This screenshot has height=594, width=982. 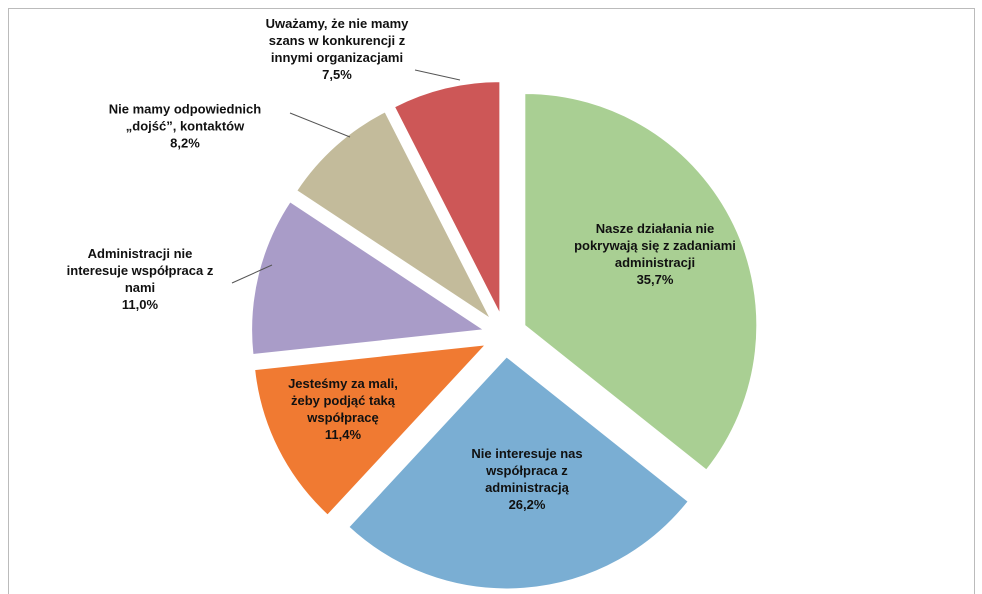 What do you see at coordinates (185, 108) in the screenshot?
I see `slice-label: Nie mamy odpowiednich` at bounding box center [185, 108].